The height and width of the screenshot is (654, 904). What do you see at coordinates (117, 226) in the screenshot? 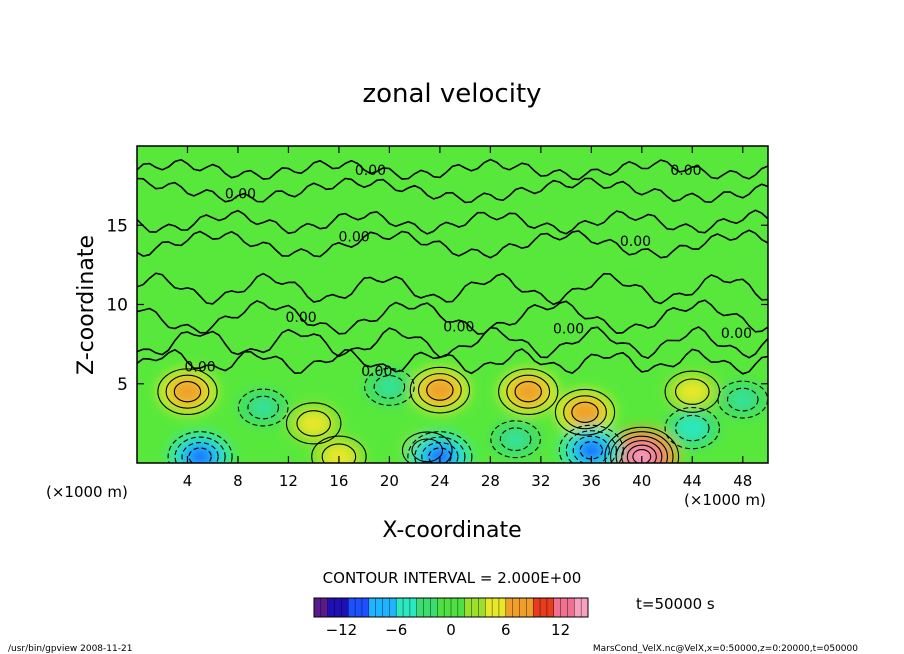
I see `y-tick-label: 15` at bounding box center [117, 226].